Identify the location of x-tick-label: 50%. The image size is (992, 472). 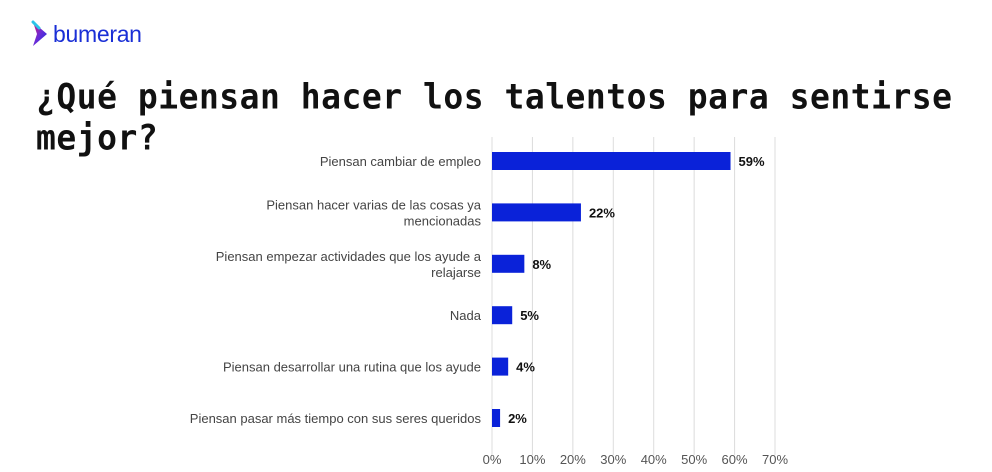
(694, 459).